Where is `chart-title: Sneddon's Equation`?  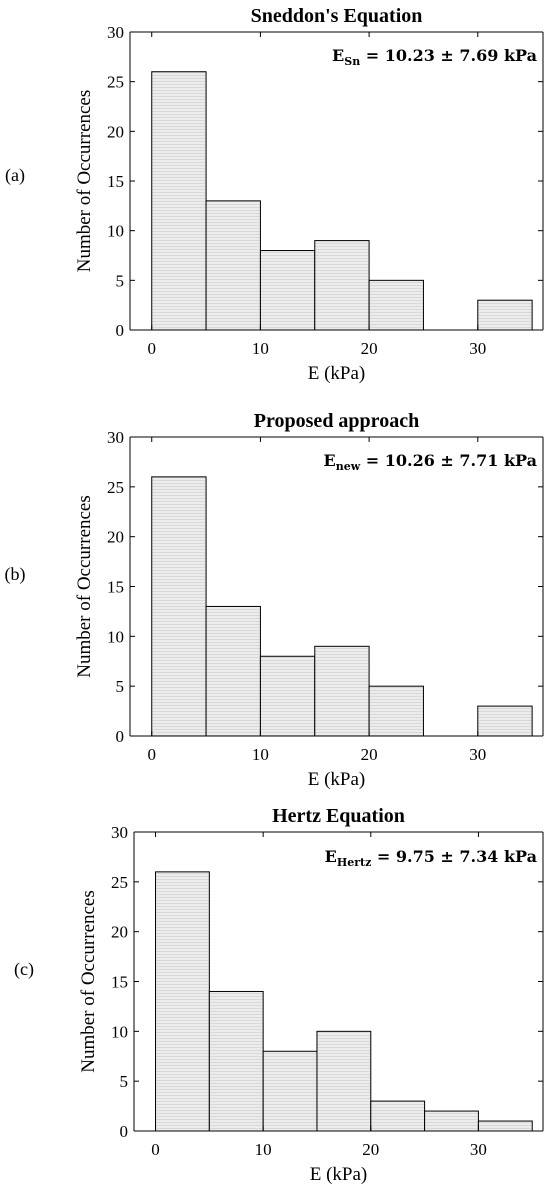
chart-title: Sneddon's Equation is located at coordinates (337, 16).